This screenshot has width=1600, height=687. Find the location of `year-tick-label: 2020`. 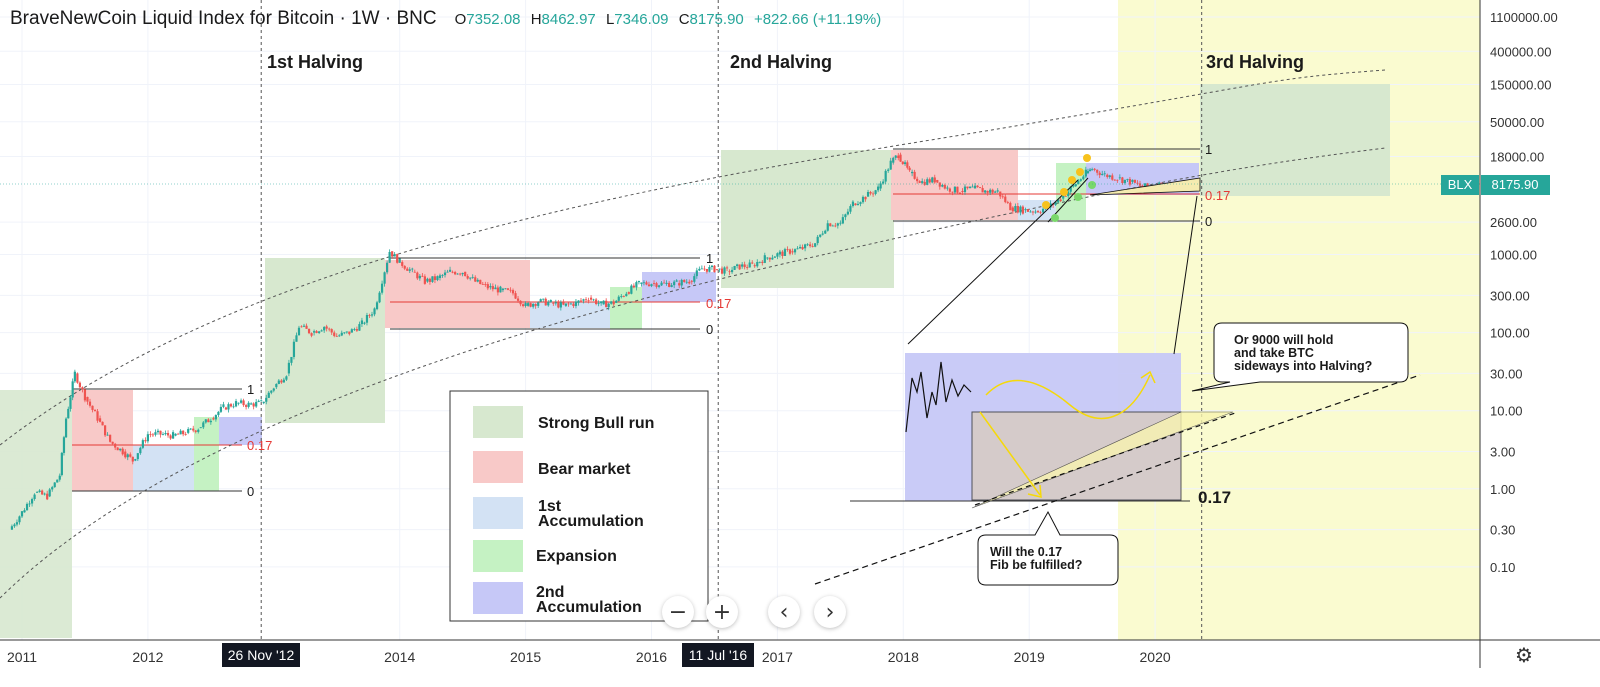

year-tick-label: 2020 is located at coordinates (1155, 657).